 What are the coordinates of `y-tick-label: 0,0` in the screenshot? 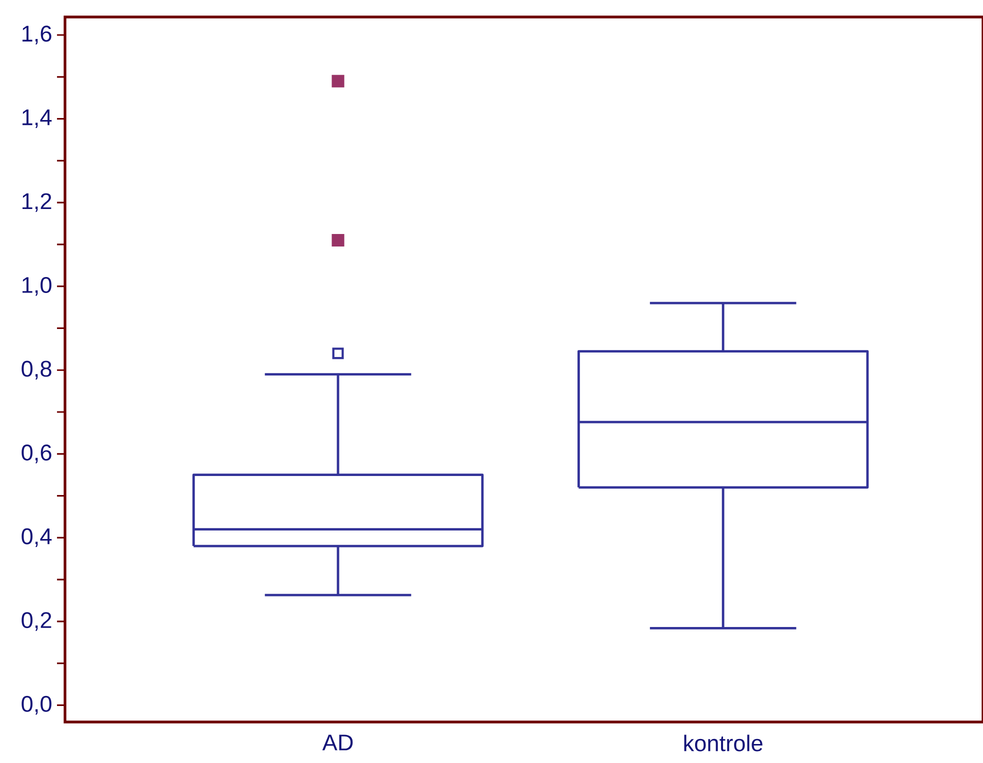 It's located at (37, 705).